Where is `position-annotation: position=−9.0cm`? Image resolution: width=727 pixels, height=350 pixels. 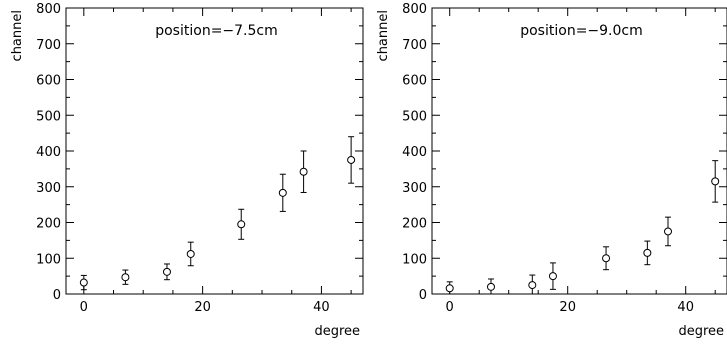 position-annotation: position=−9.0cm is located at coordinates (581, 31).